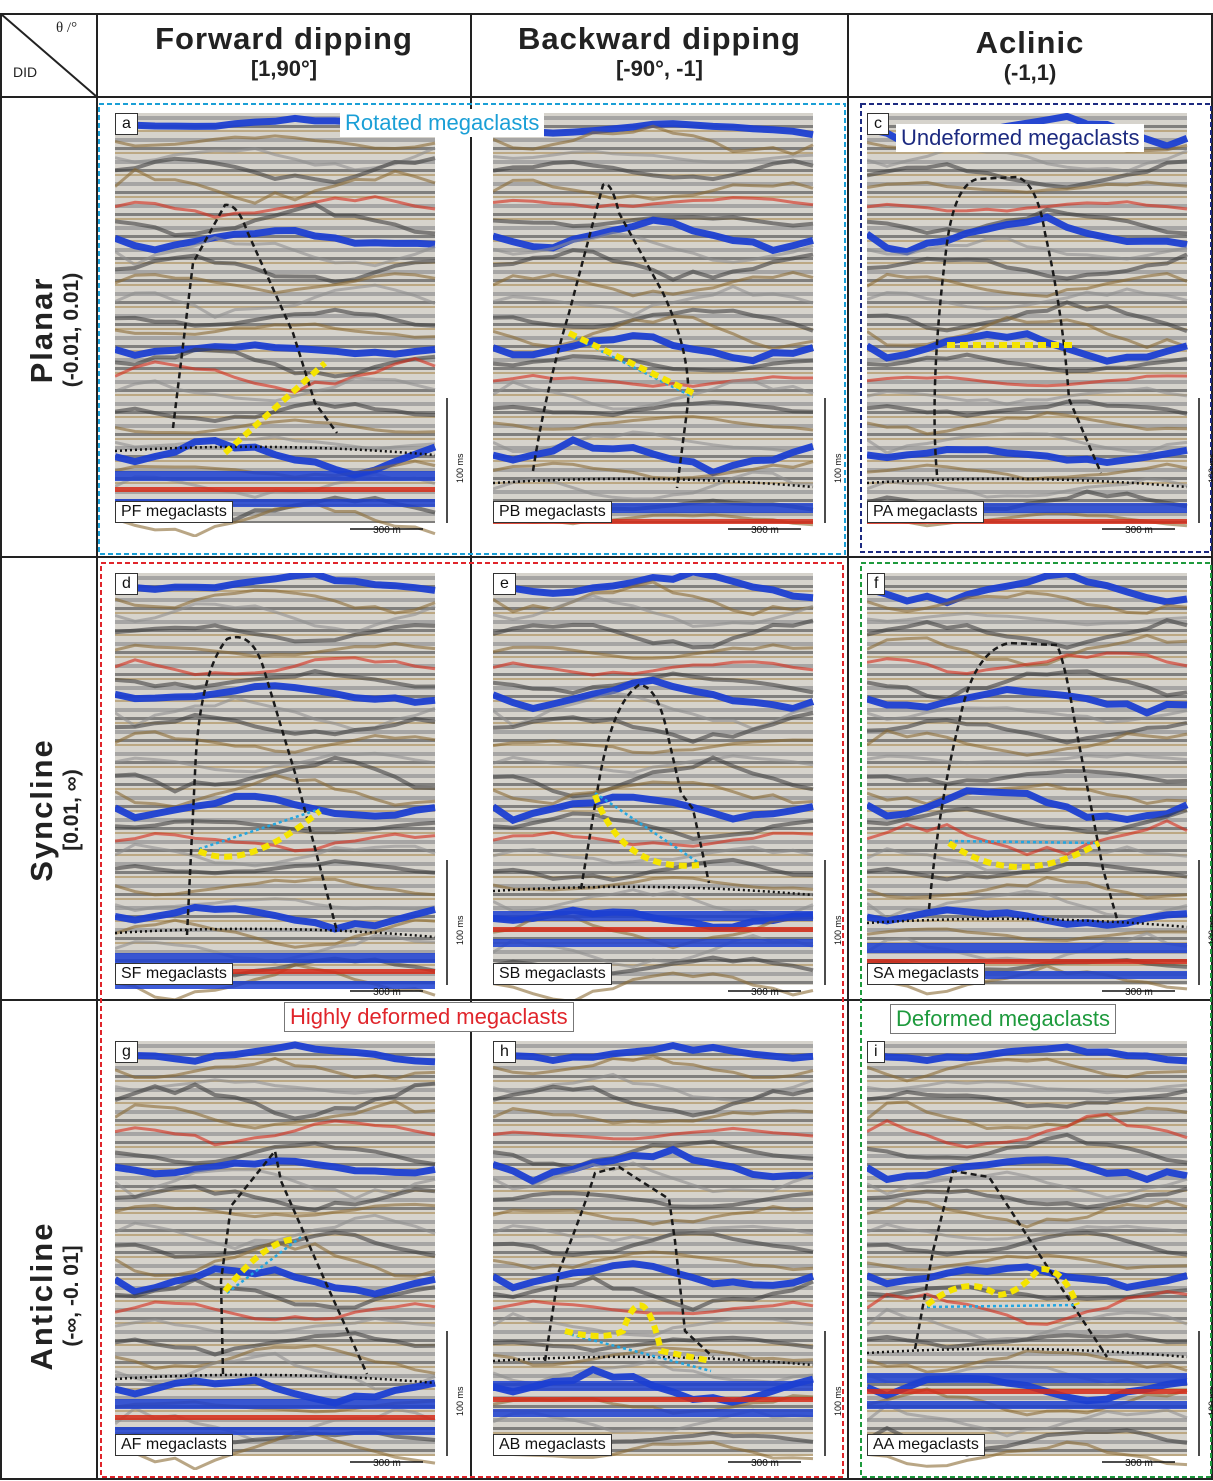 This screenshot has height=1481, width=1213. What do you see at coordinates (284, 68) in the screenshot?
I see `column-range: [1,90°]` at bounding box center [284, 68].